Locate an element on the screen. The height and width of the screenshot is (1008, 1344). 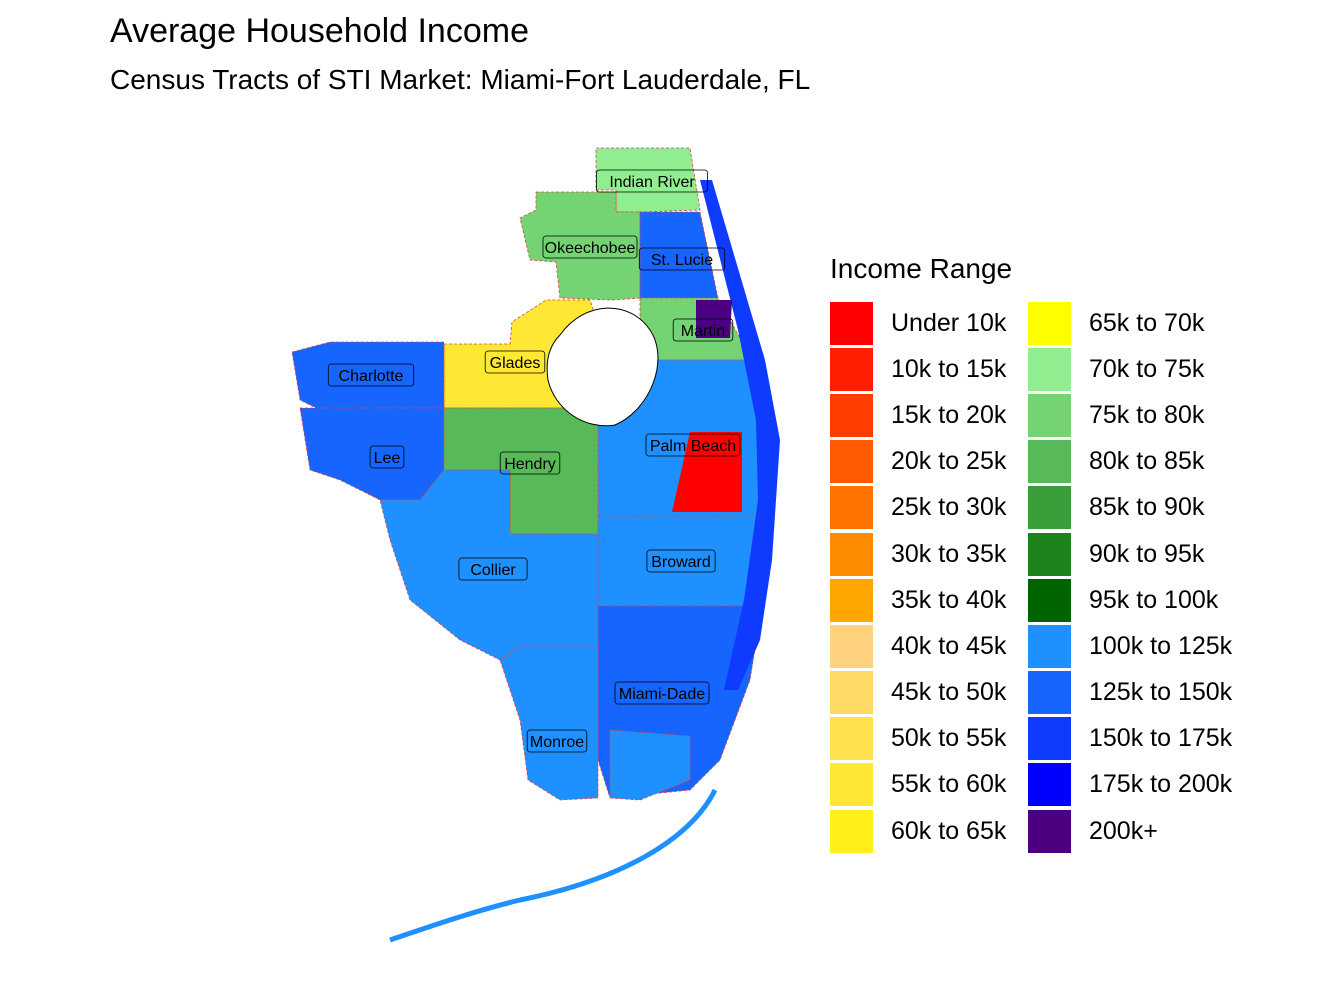
legend-item: 125k to 150k is located at coordinates (1133, 693).